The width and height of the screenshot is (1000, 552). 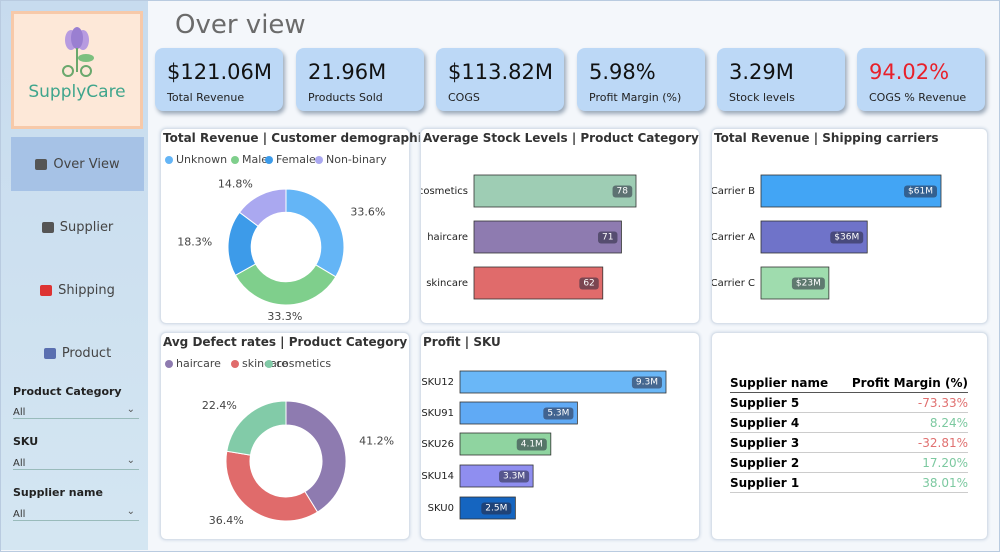 I want to click on table-row: Supplier 2 17.20%, so click(x=849, y=463).